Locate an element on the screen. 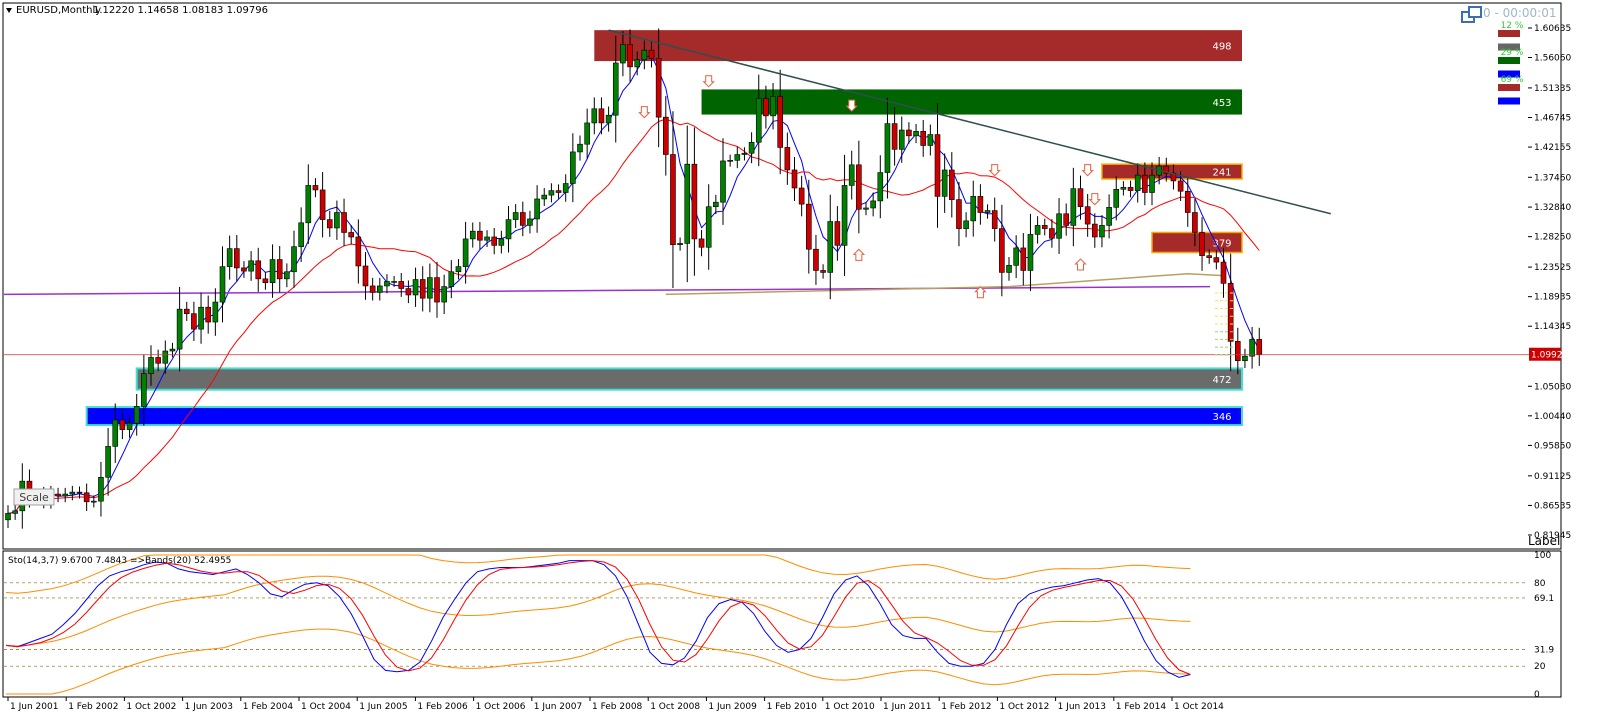 This screenshot has height=714, width=1600. price-tick-label: 0.95850 is located at coordinates (1552, 446).